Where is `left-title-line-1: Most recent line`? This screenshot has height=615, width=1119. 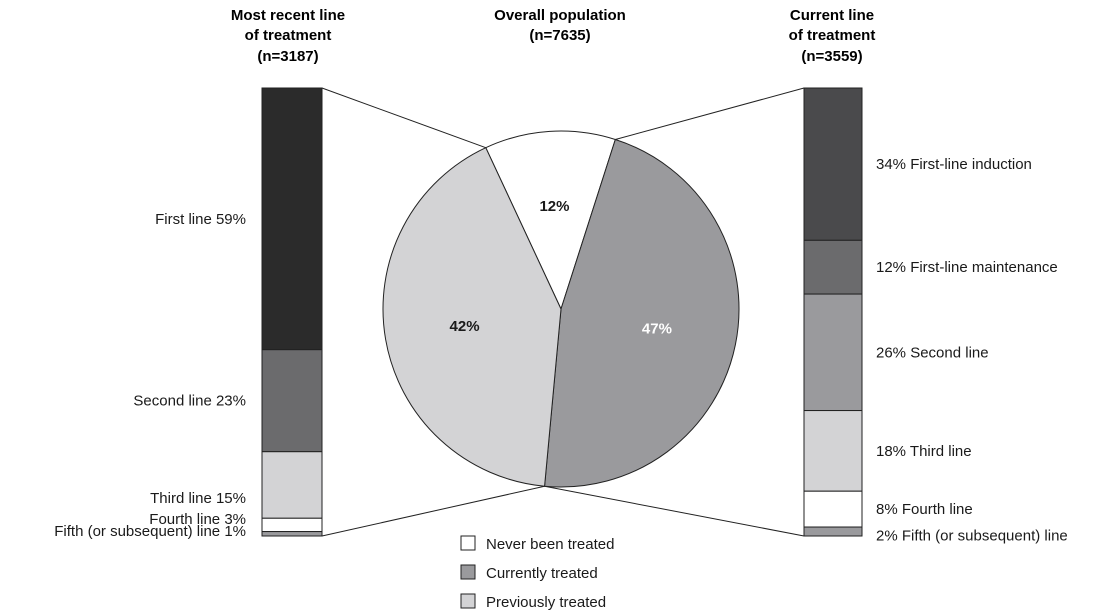
left-title-line-1: Most recent line is located at coordinates (288, 15).